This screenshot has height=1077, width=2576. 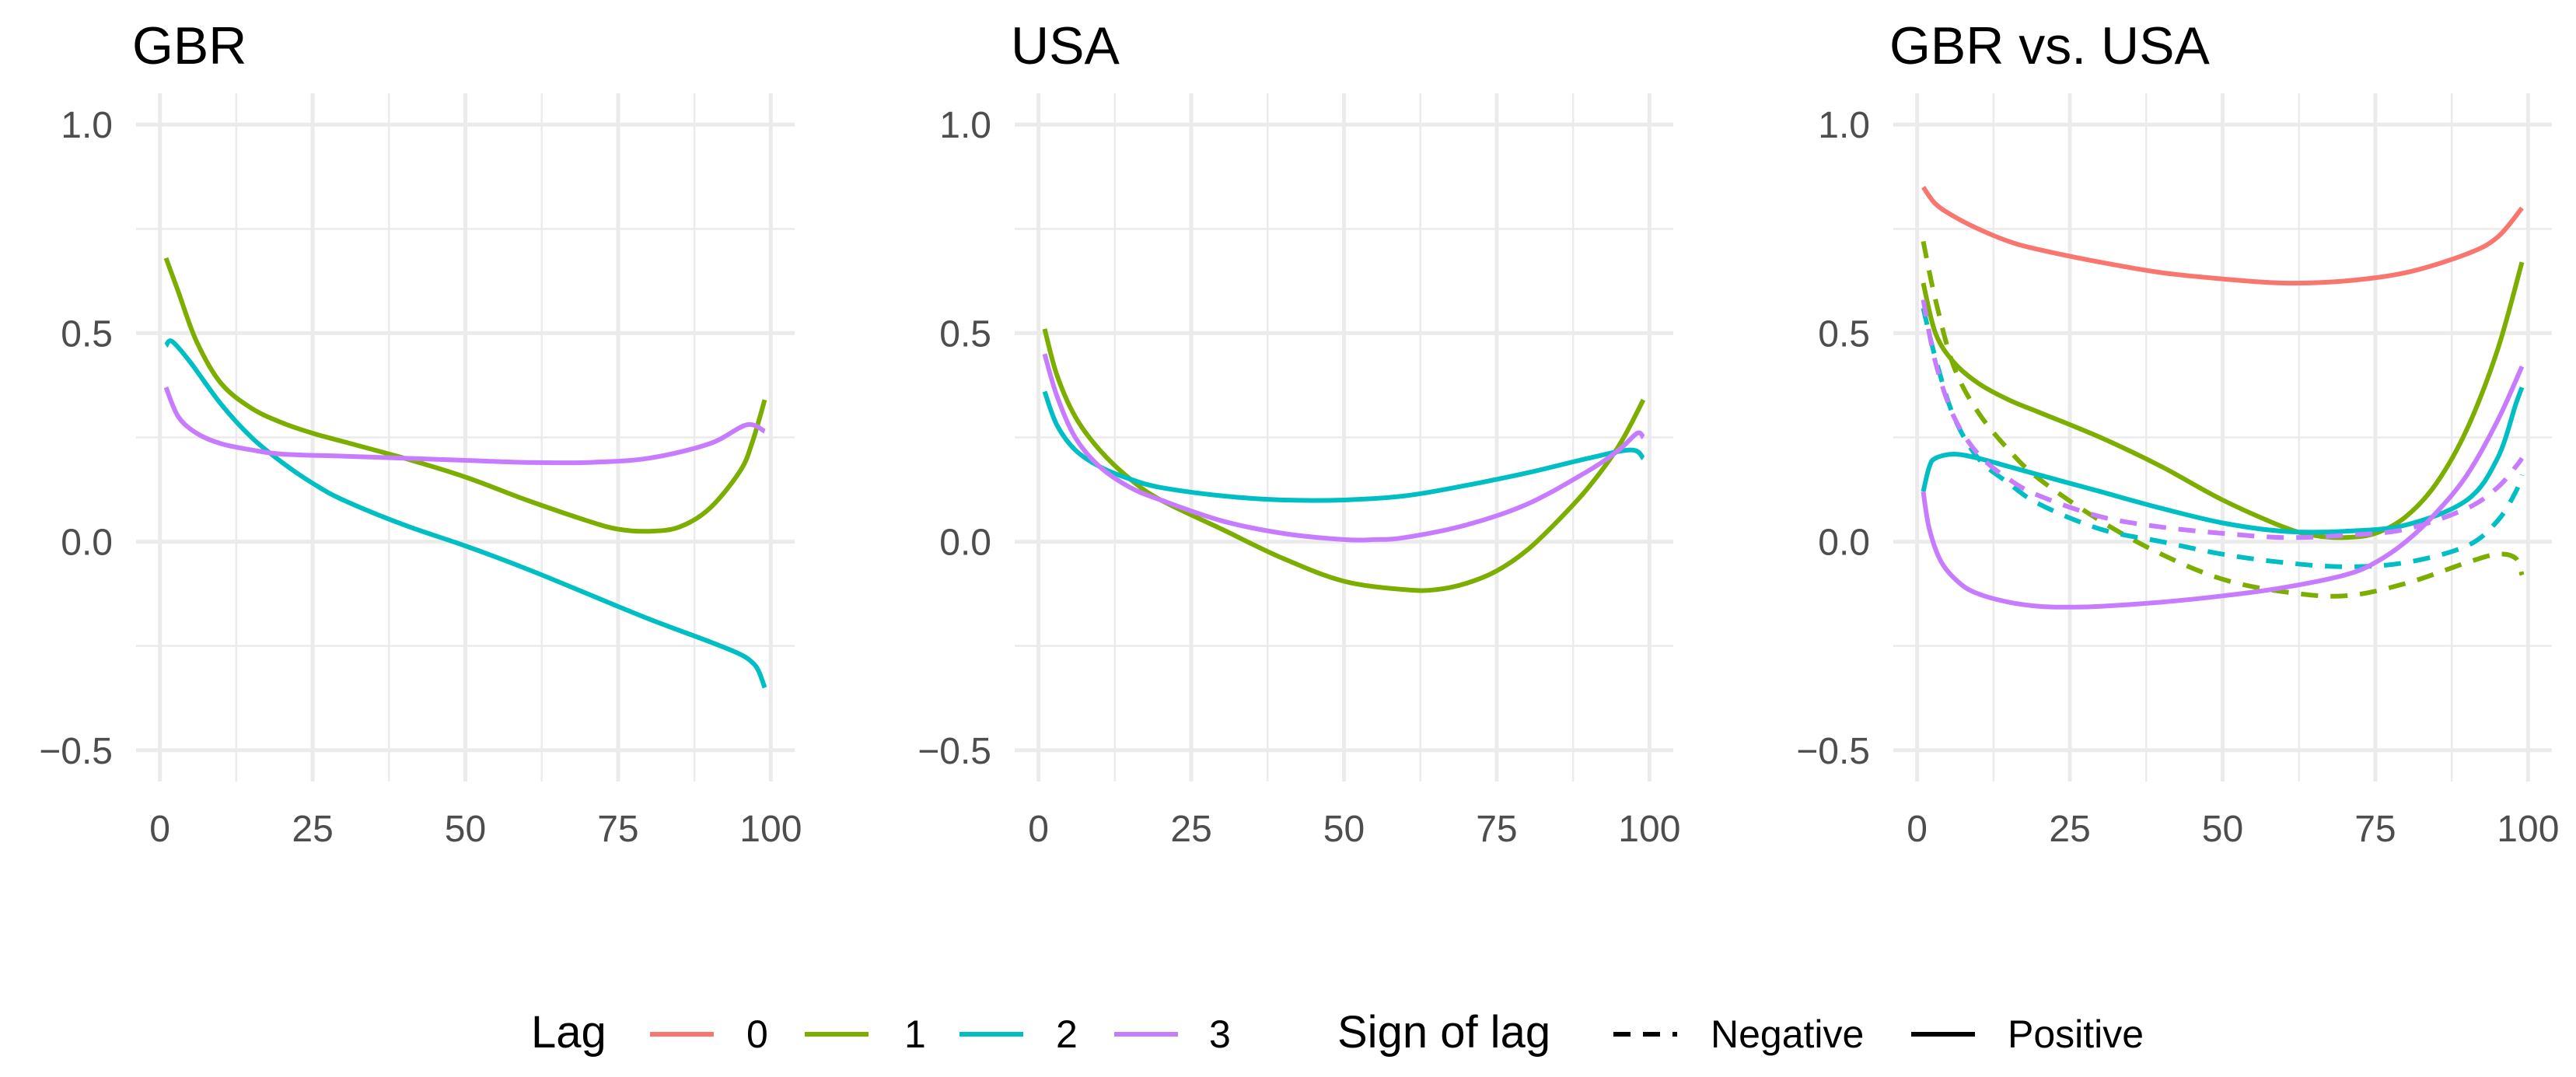 I want to click on series-lag-3-negative, so click(x=2222, y=419).